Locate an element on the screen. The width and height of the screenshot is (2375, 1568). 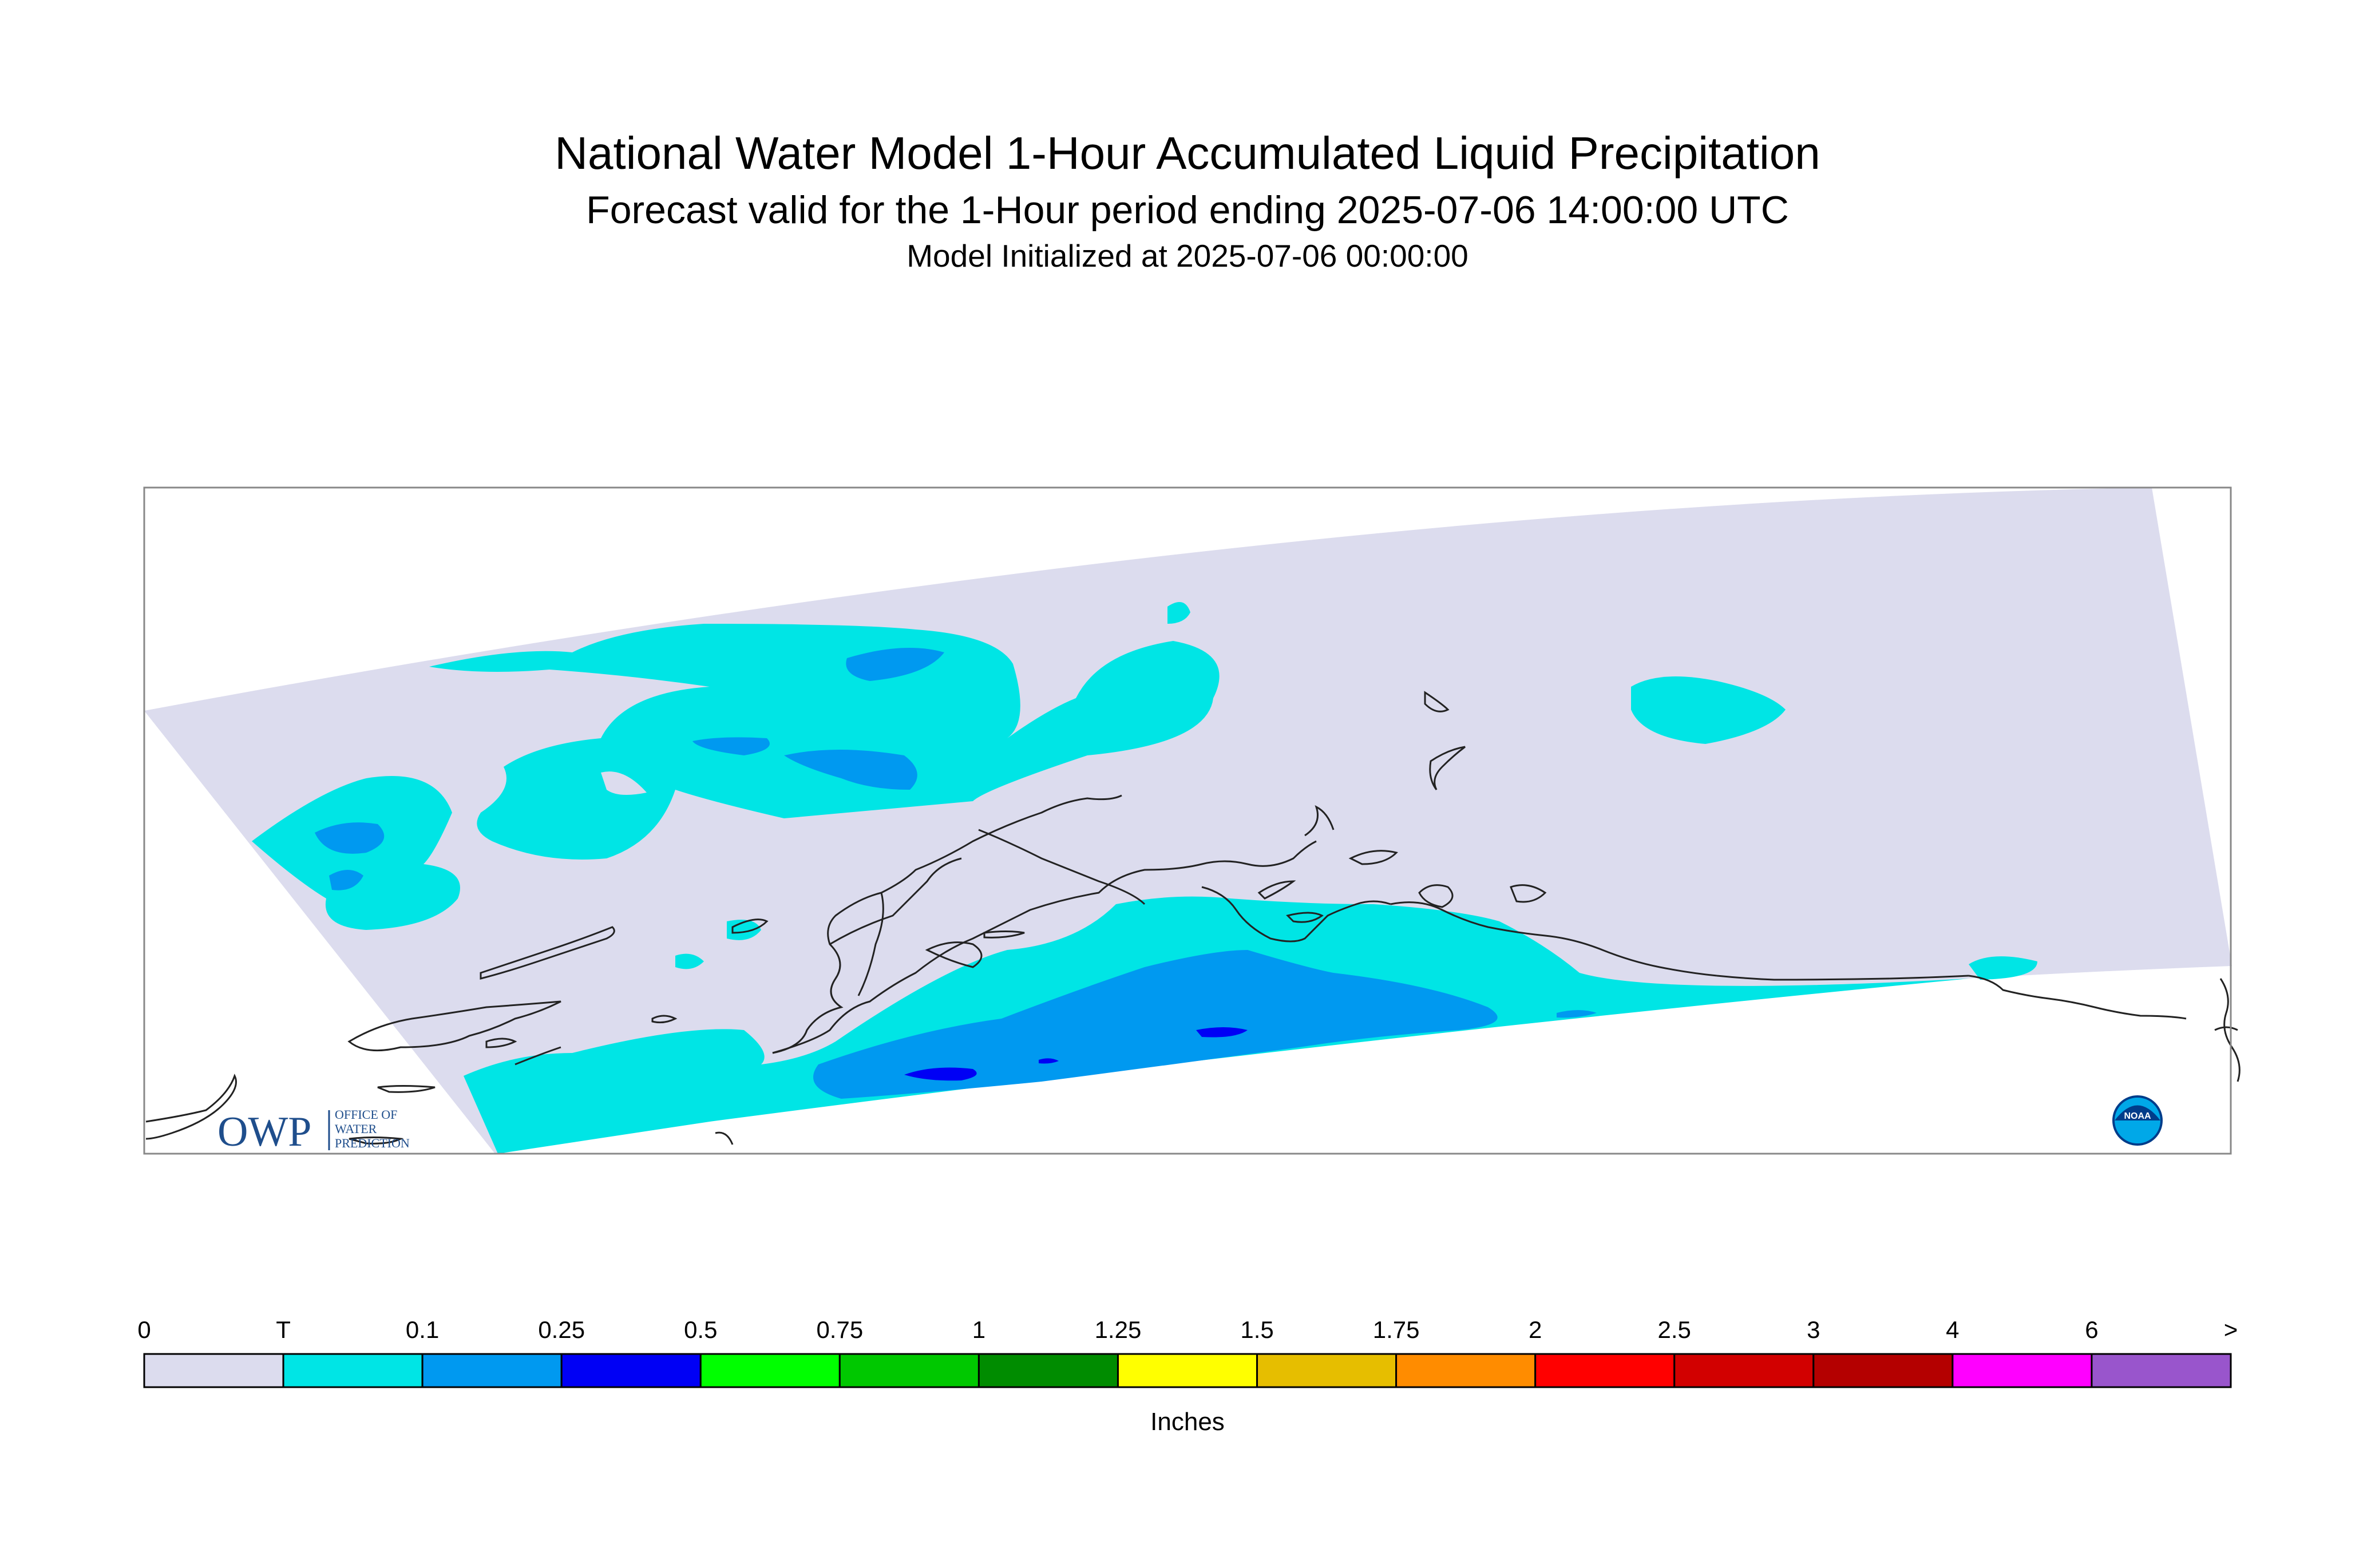
colorbar-tick-label: > is located at coordinates (2231, 1329).